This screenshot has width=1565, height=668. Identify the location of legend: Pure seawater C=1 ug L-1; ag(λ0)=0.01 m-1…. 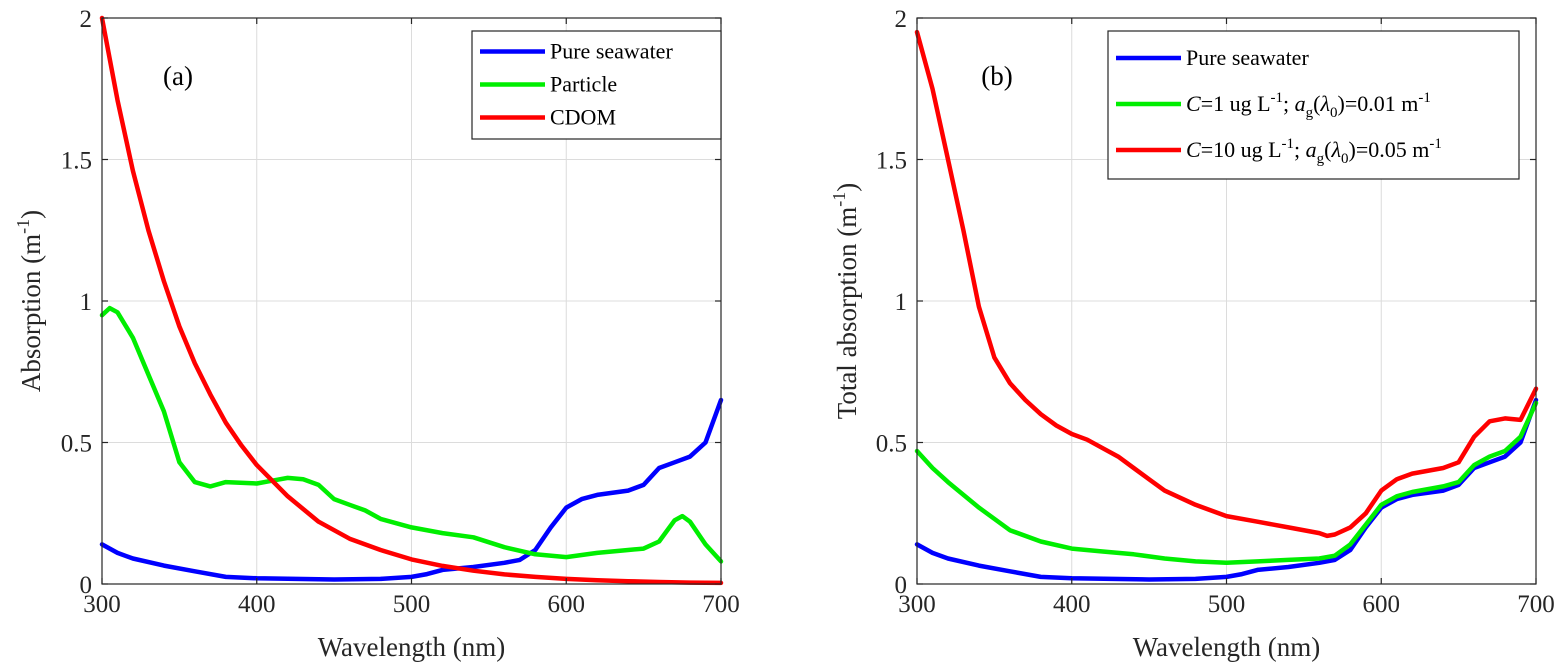
(1313, 105).